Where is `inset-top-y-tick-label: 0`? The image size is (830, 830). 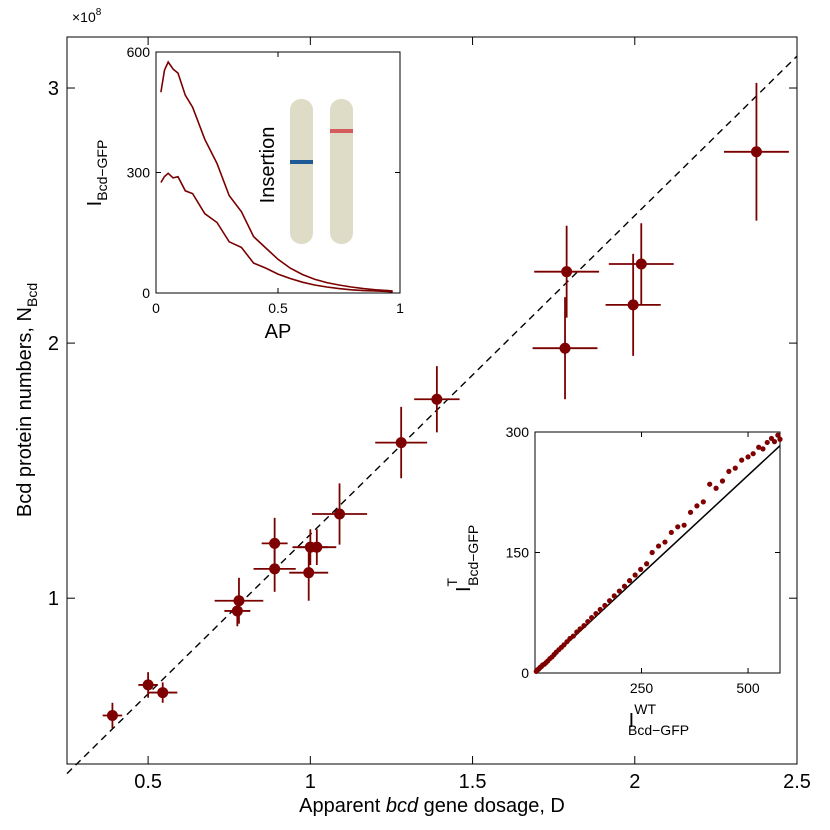 inset-top-y-tick-label: 0 is located at coordinates (146, 293).